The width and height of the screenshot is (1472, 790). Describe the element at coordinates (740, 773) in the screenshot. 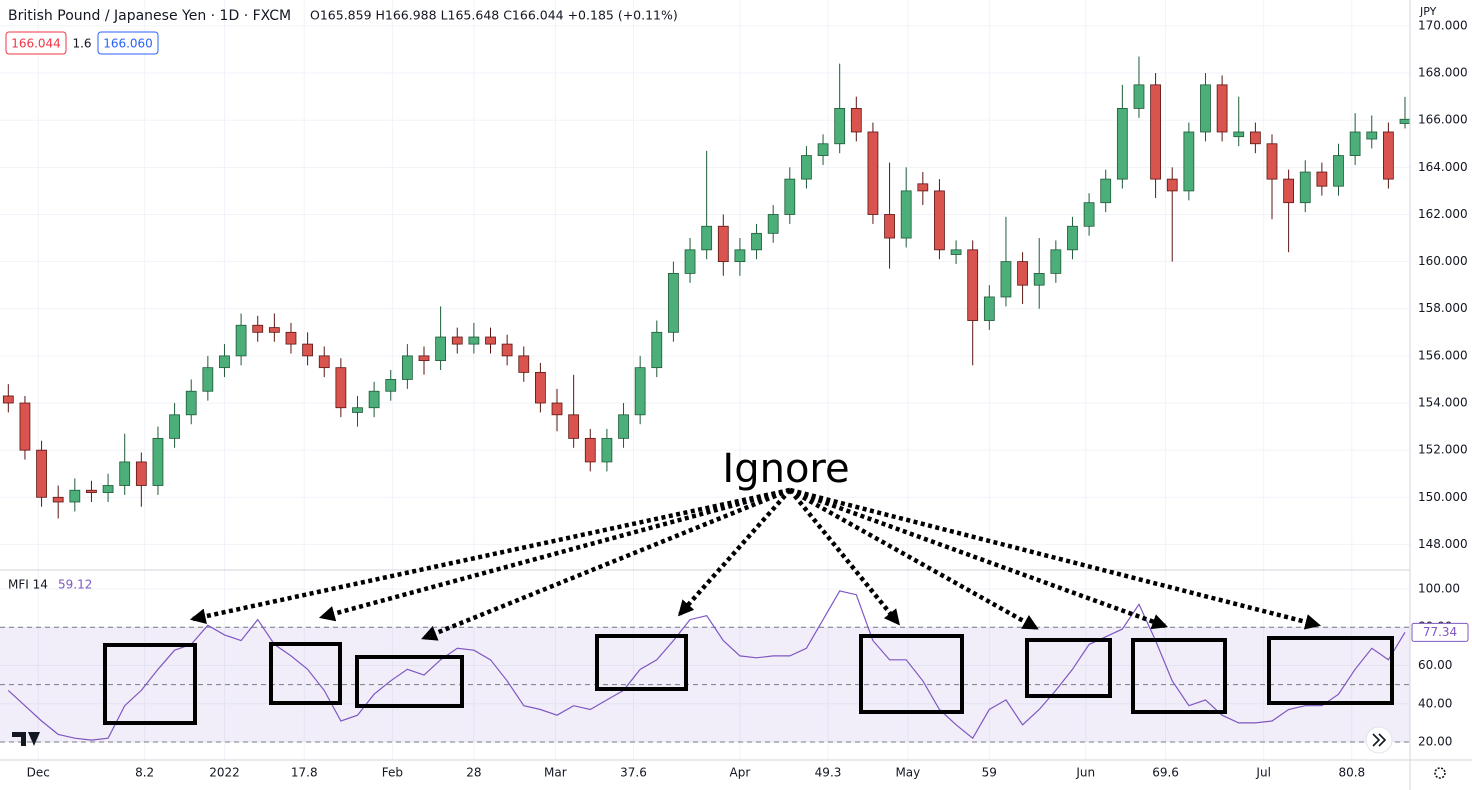

I see `x-tick-label: Apr` at that location.